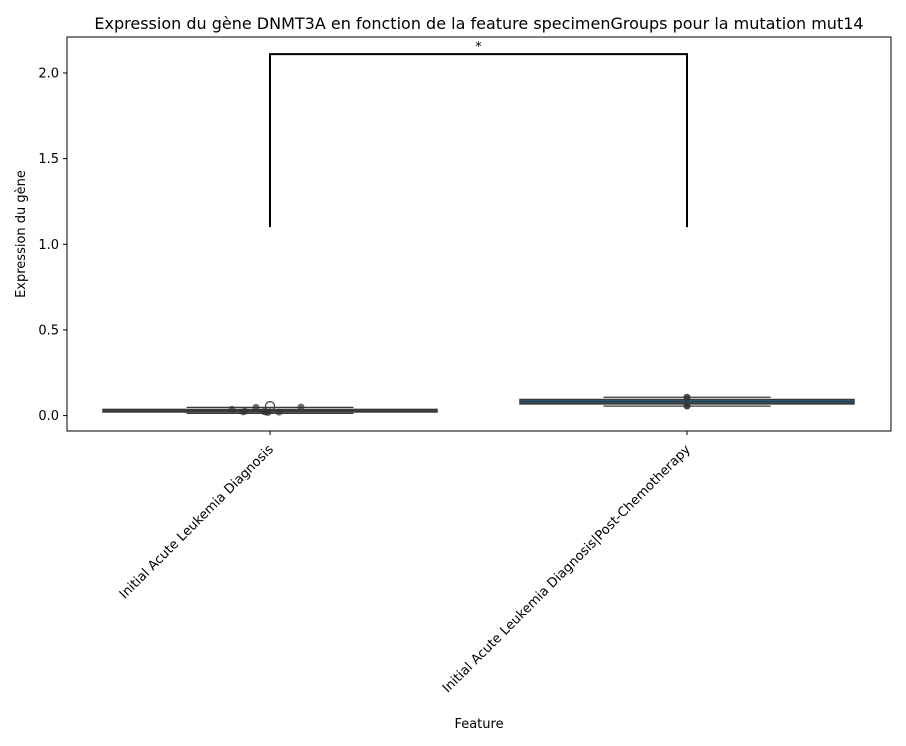  Describe the element at coordinates (48, 245) in the screenshot. I see `y-tick-label: 1.0` at that location.